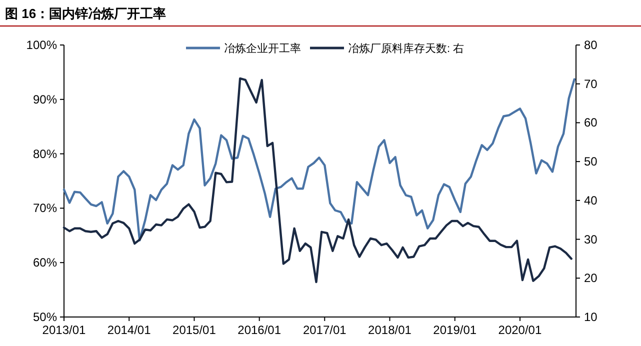 This screenshot has height=346, width=641. I want to click on y-tick-label: 90%, so click(45, 99).